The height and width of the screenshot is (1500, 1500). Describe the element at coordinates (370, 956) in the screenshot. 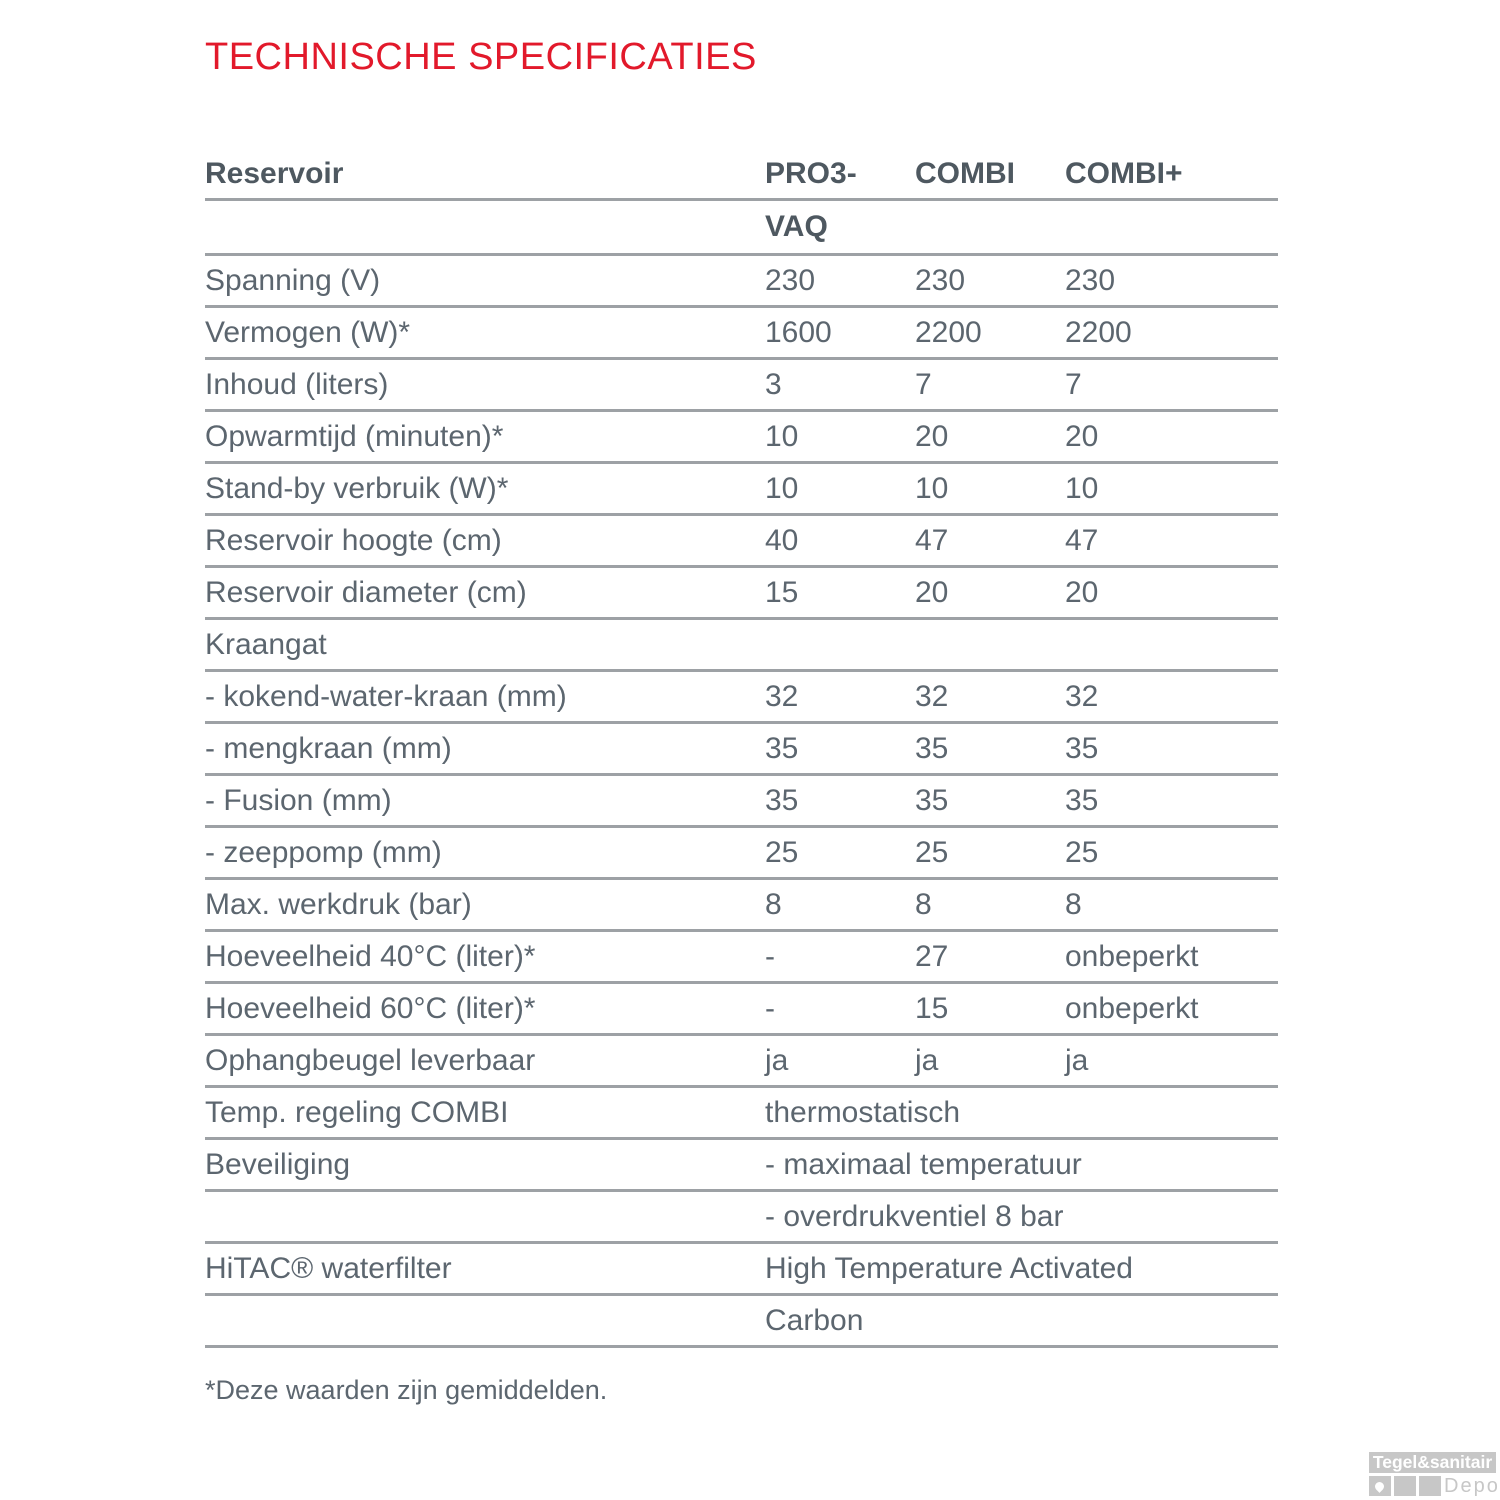

I see `row-label: Hoeveelheid 40°C (liter)*` at that location.